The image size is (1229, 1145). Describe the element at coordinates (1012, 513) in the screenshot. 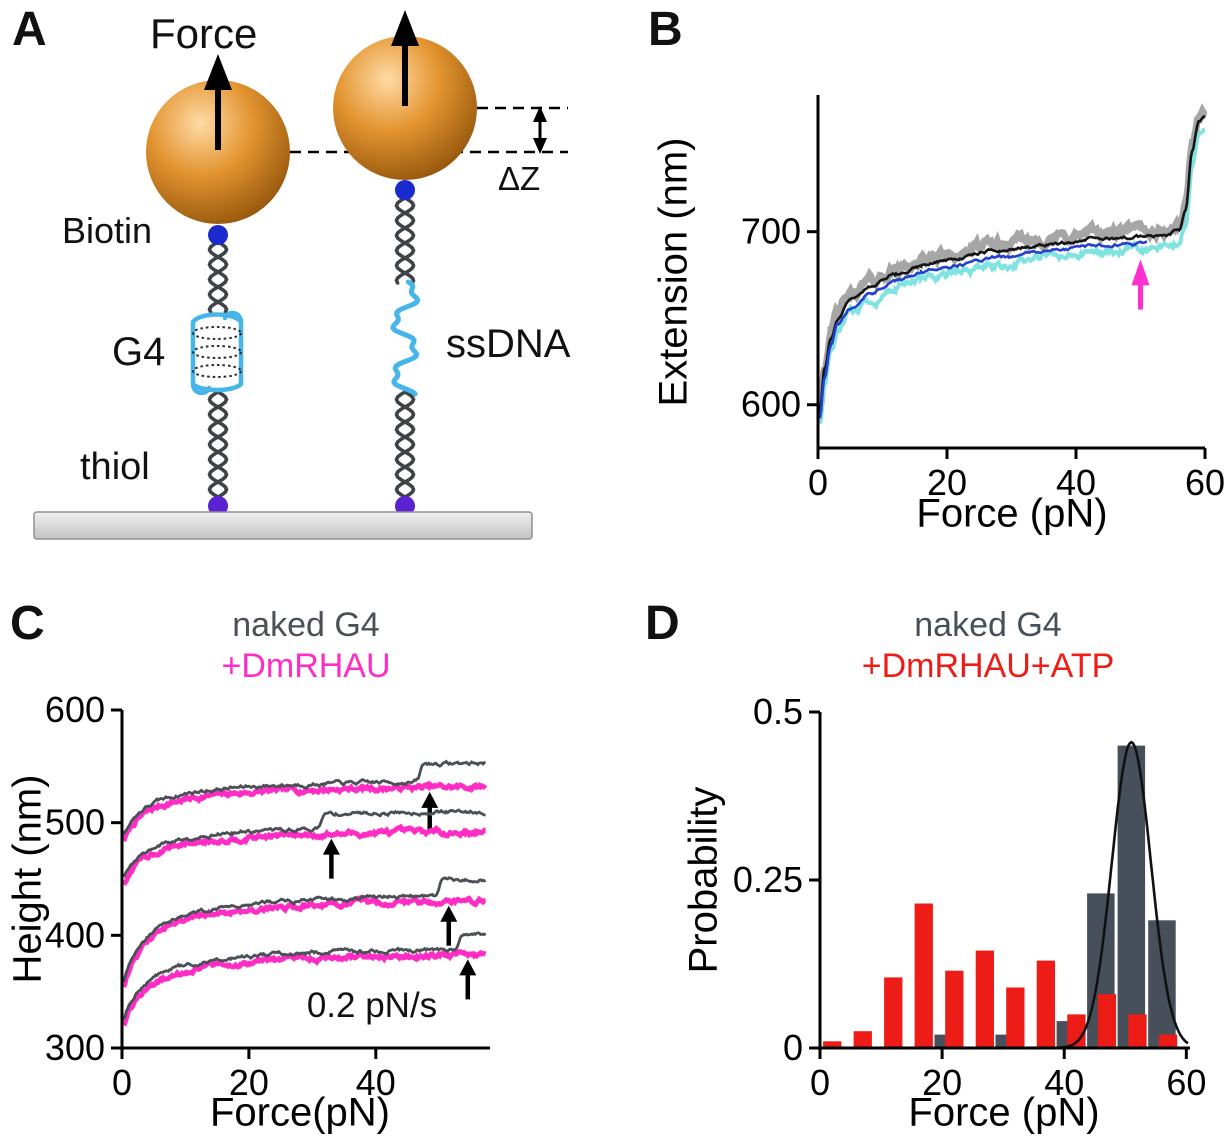

I see `b-x-axis-title: Force (pN)` at that location.